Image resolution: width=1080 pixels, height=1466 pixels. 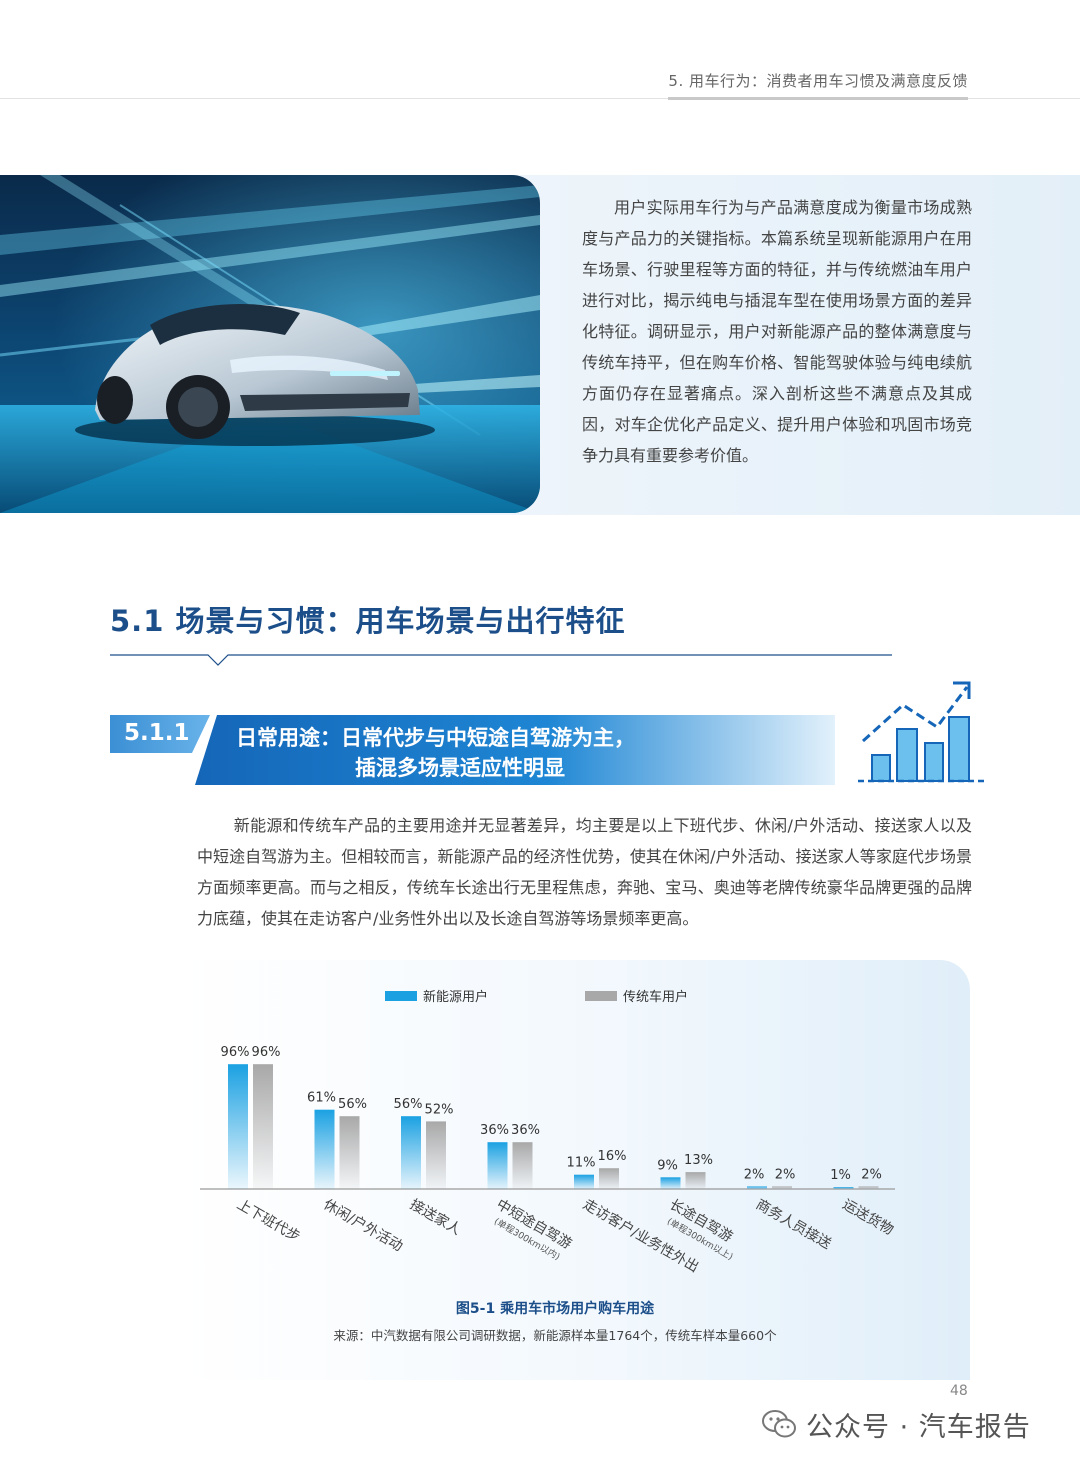 What do you see at coordinates (439, 1109) in the screenshot?
I see `data-label-2-1: 52%` at bounding box center [439, 1109].